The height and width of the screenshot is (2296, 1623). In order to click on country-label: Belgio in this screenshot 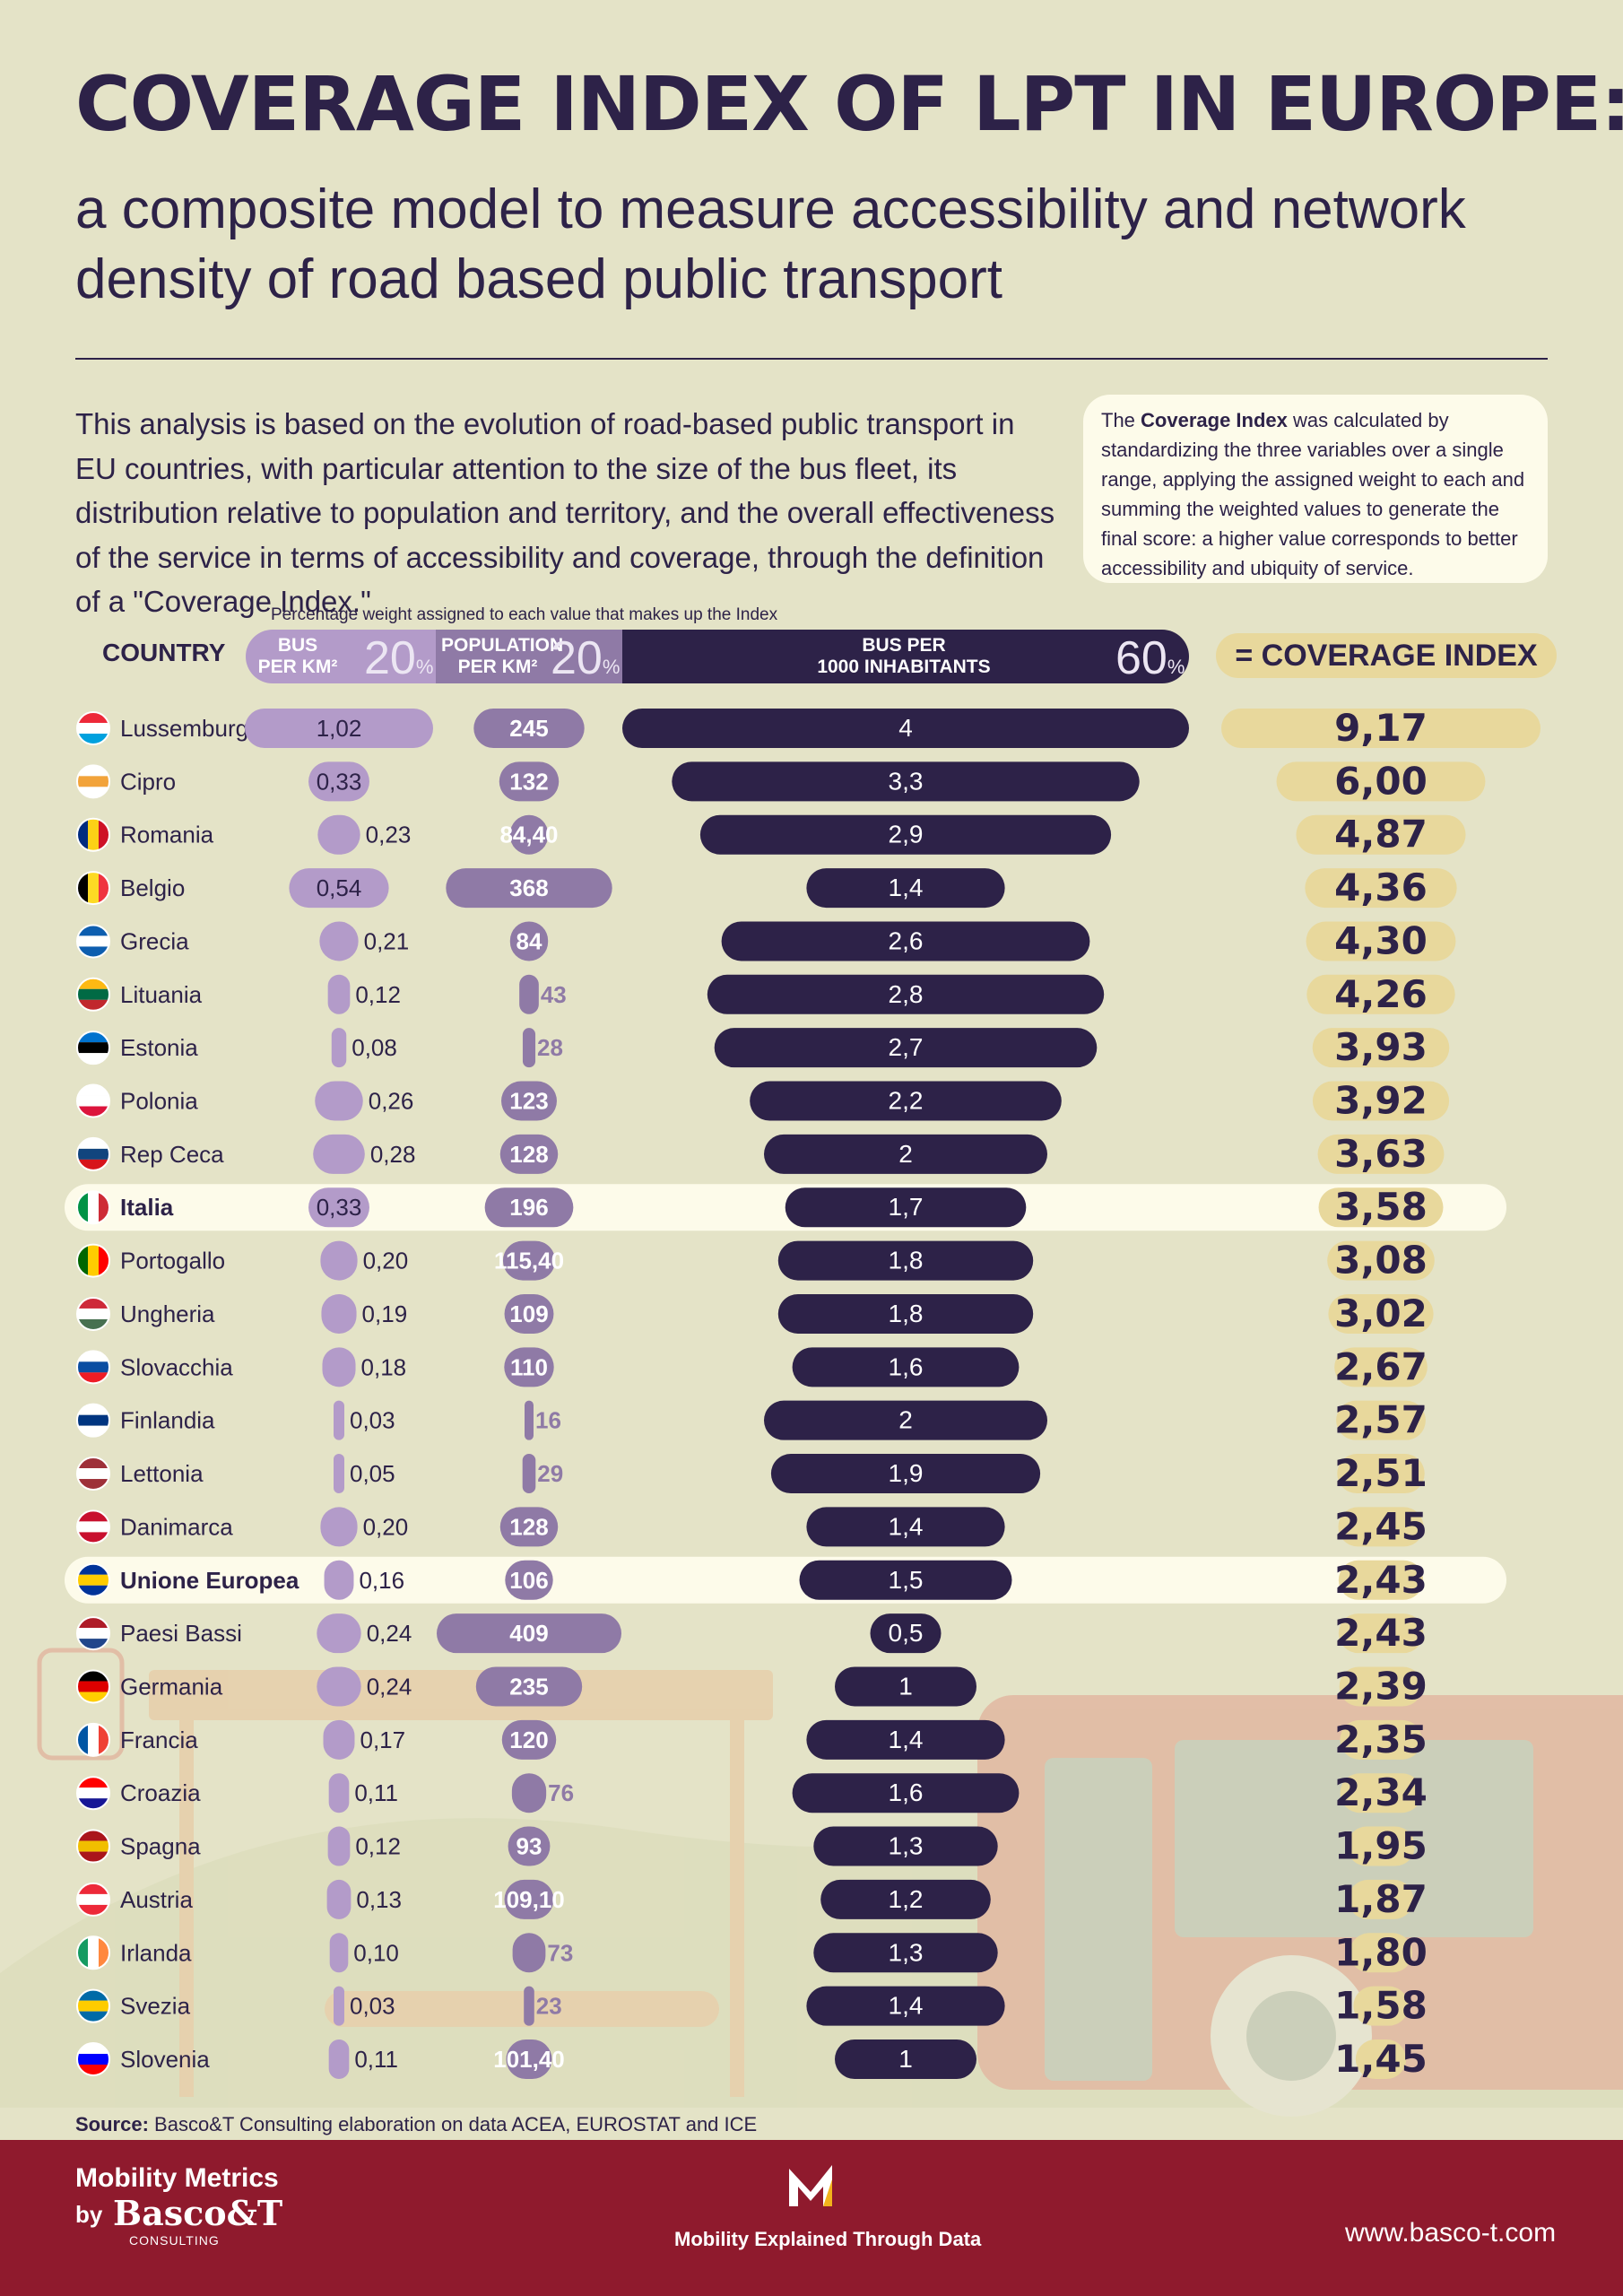, I will do `click(152, 887)`.